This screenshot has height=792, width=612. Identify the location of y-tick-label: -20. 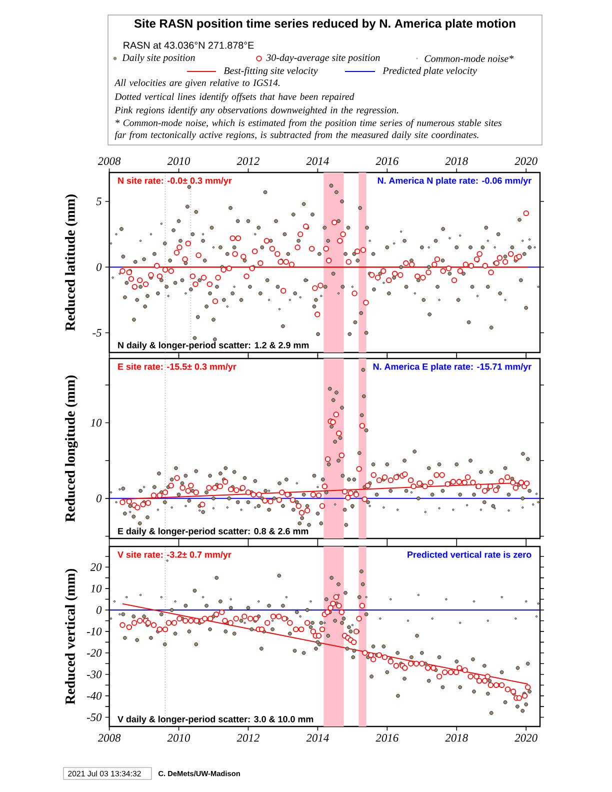
(94, 653).